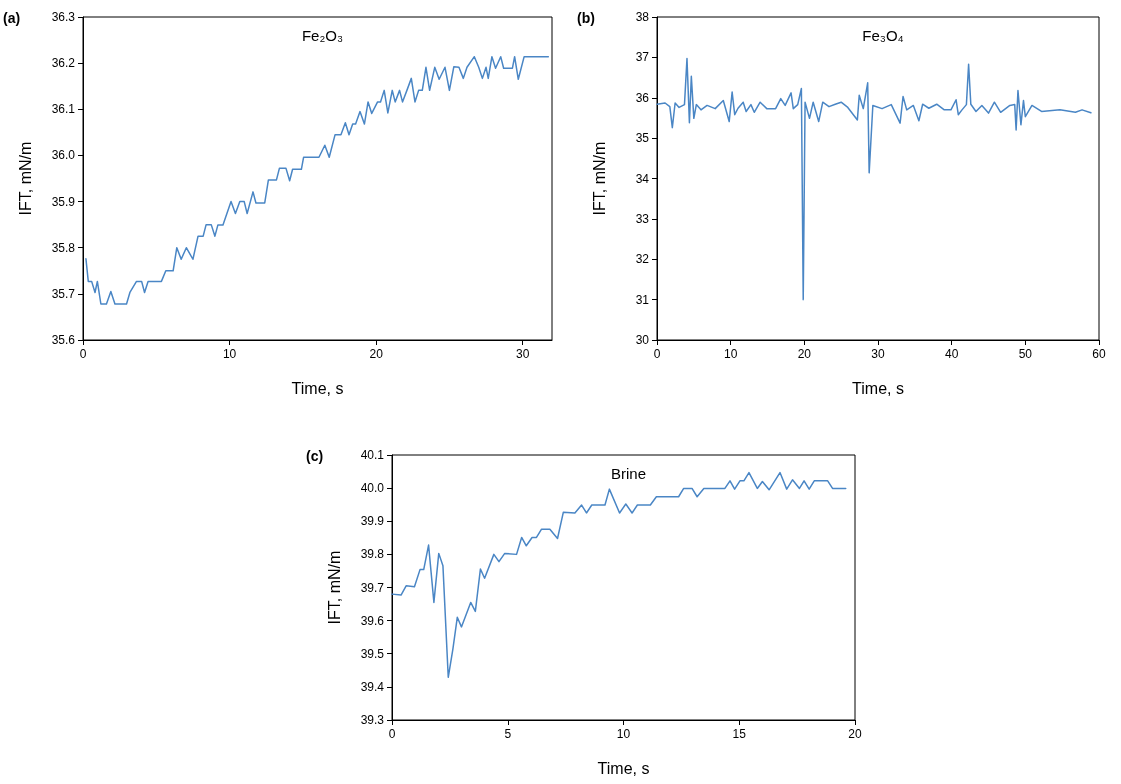 The width and height of the screenshot is (1121, 784). I want to click on y-tick-label: 31, so click(642, 299).